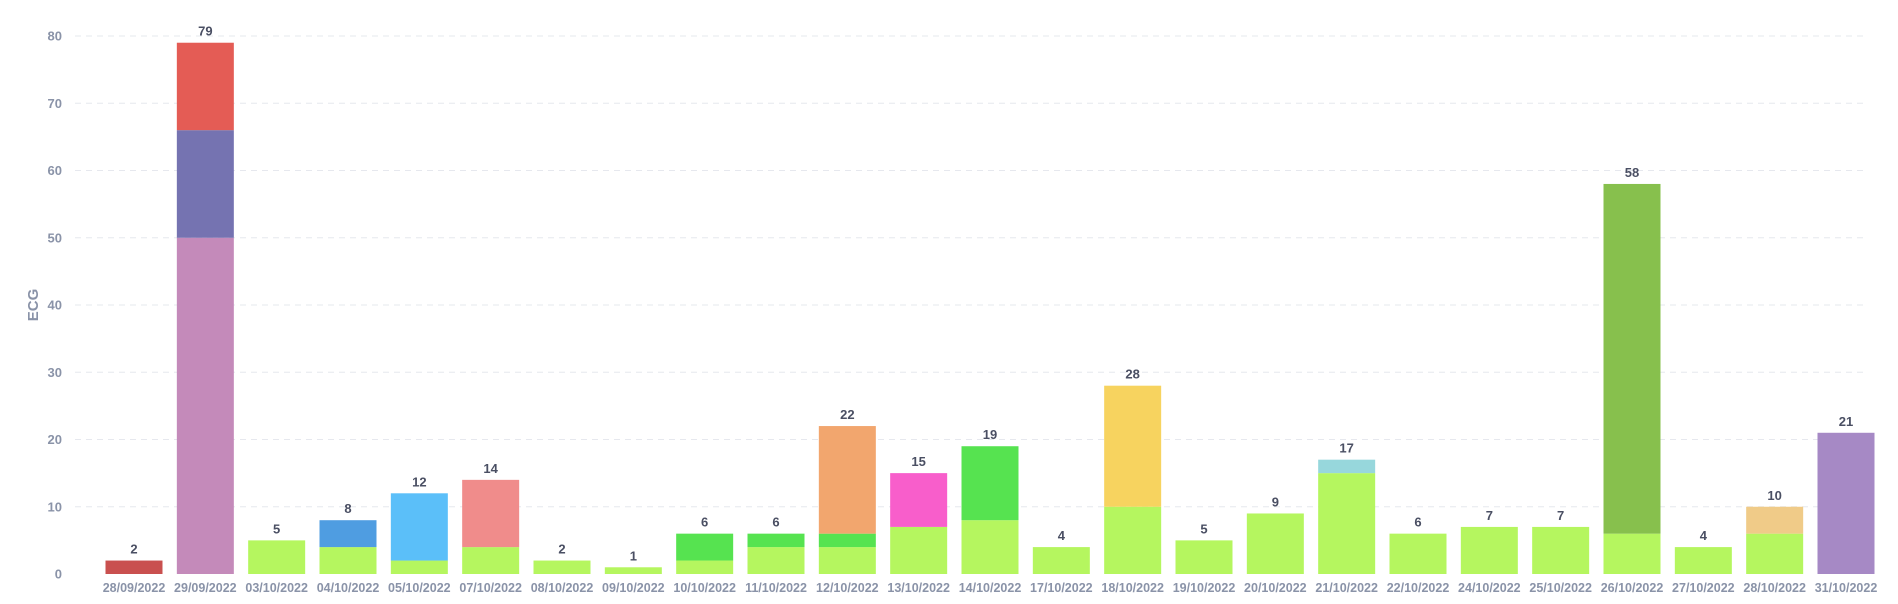  Describe the element at coordinates (776, 588) in the screenshot. I see `x-tick-label: 11/10/2022` at that location.